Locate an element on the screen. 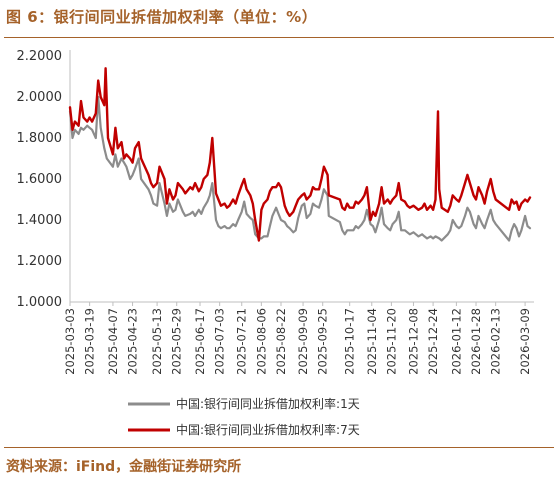  y-tick-label: 1.6000 is located at coordinates (40, 179).